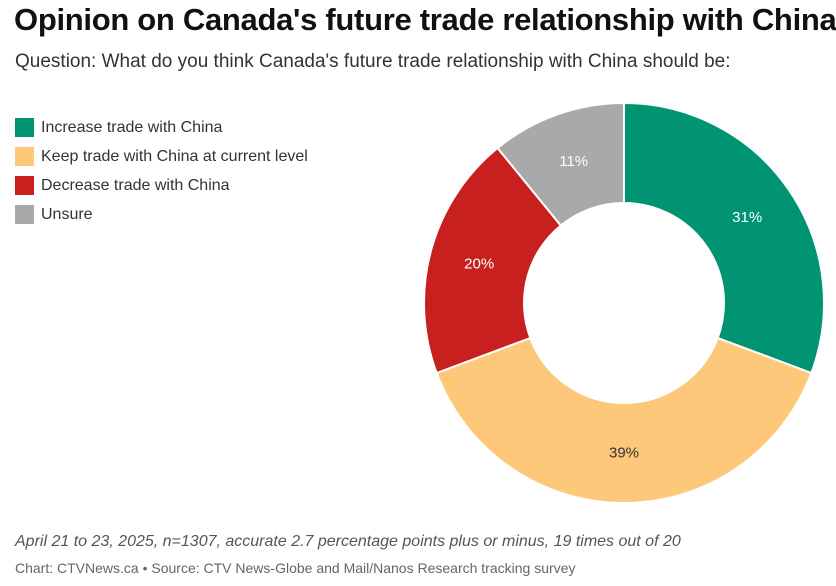 This screenshot has height=586, width=836. What do you see at coordinates (479, 263) in the screenshot?
I see `slice-label-decrease: 20%` at bounding box center [479, 263].